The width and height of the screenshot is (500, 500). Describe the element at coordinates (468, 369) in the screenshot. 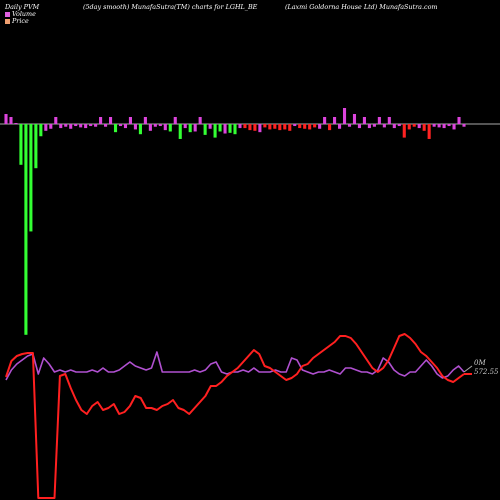

I see `volume-end-marker` at that location.